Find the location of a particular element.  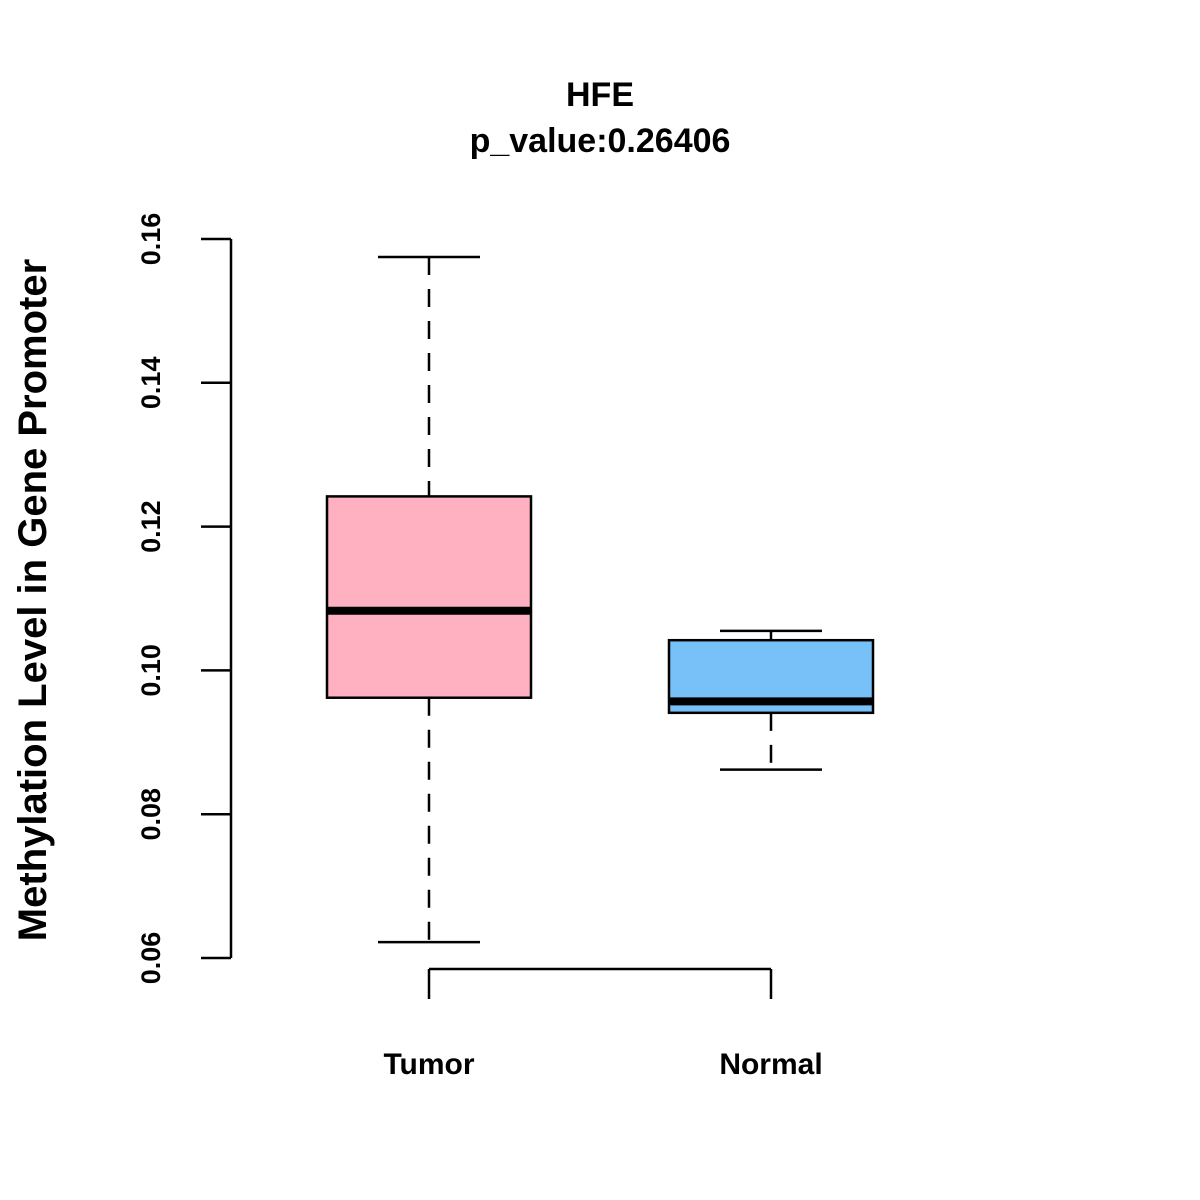

x-tick-label: Normal is located at coordinates (770, 1064).